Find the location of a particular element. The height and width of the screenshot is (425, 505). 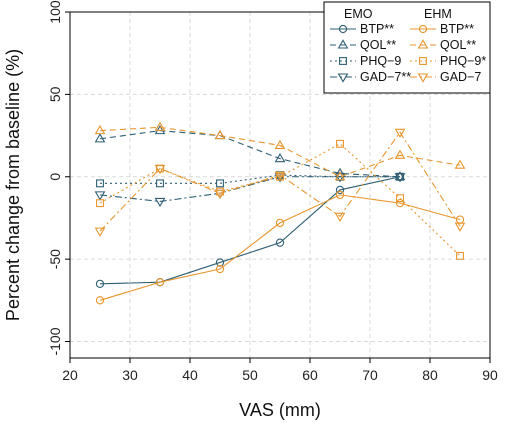

legend-title: EMO is located at coordinates (358, 14).